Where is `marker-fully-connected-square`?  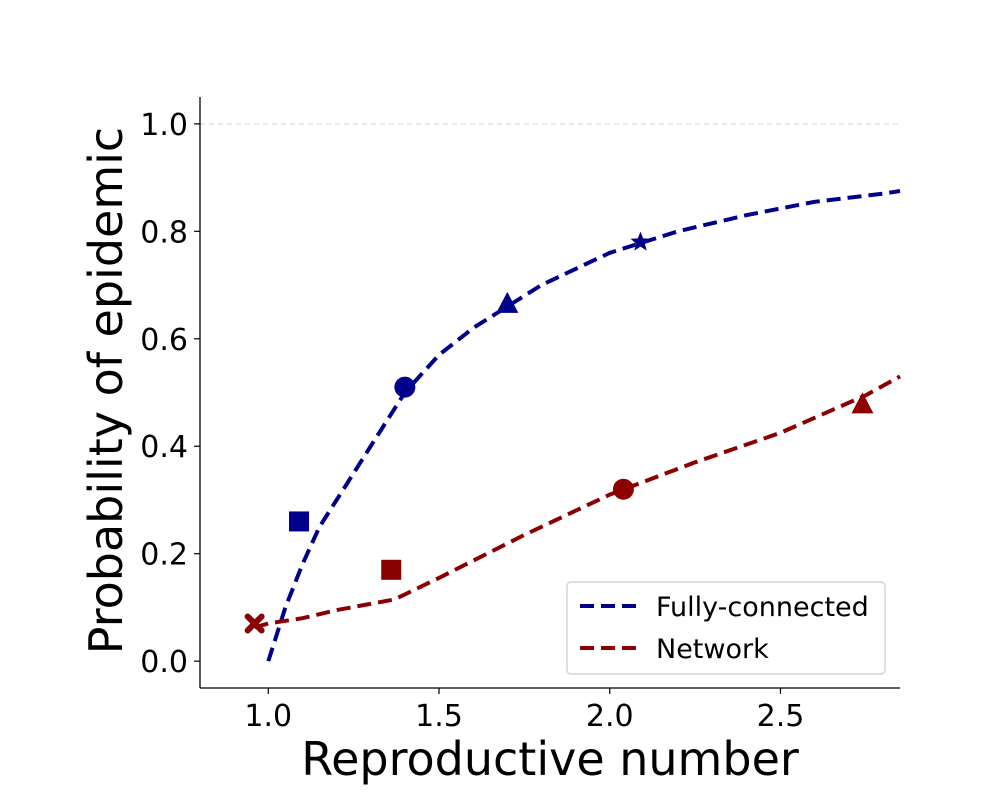
marker-fully-connected-square is located at coordinates (299, 521).